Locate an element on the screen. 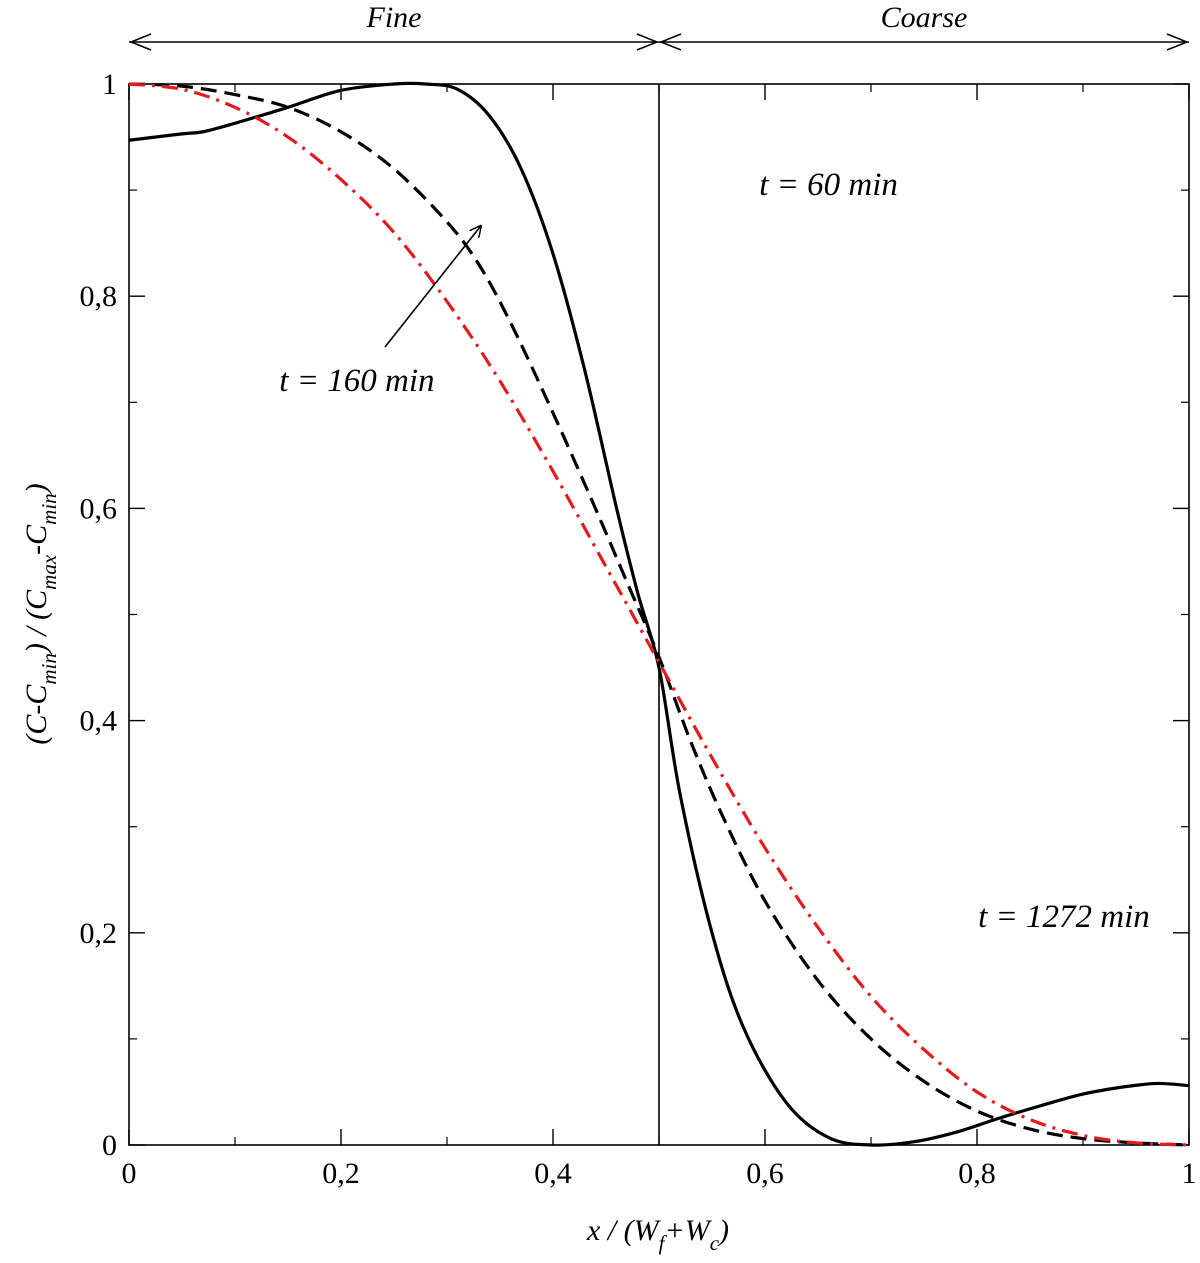 This screenshot has height=1263, width=1200. x-tick-label: 1 is located at coordinates (1189, 1173).